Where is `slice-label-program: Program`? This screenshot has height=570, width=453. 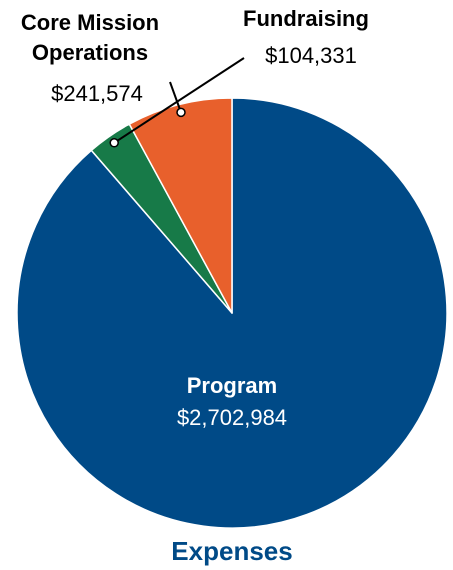 slice-label-program: Program is located at coordinates (232, 385).